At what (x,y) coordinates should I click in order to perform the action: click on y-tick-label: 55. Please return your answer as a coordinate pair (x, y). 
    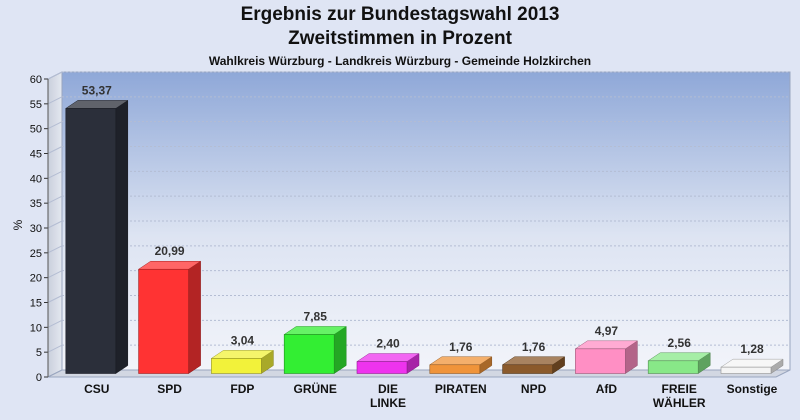
    Looking at the image, I should click on (36, 105).